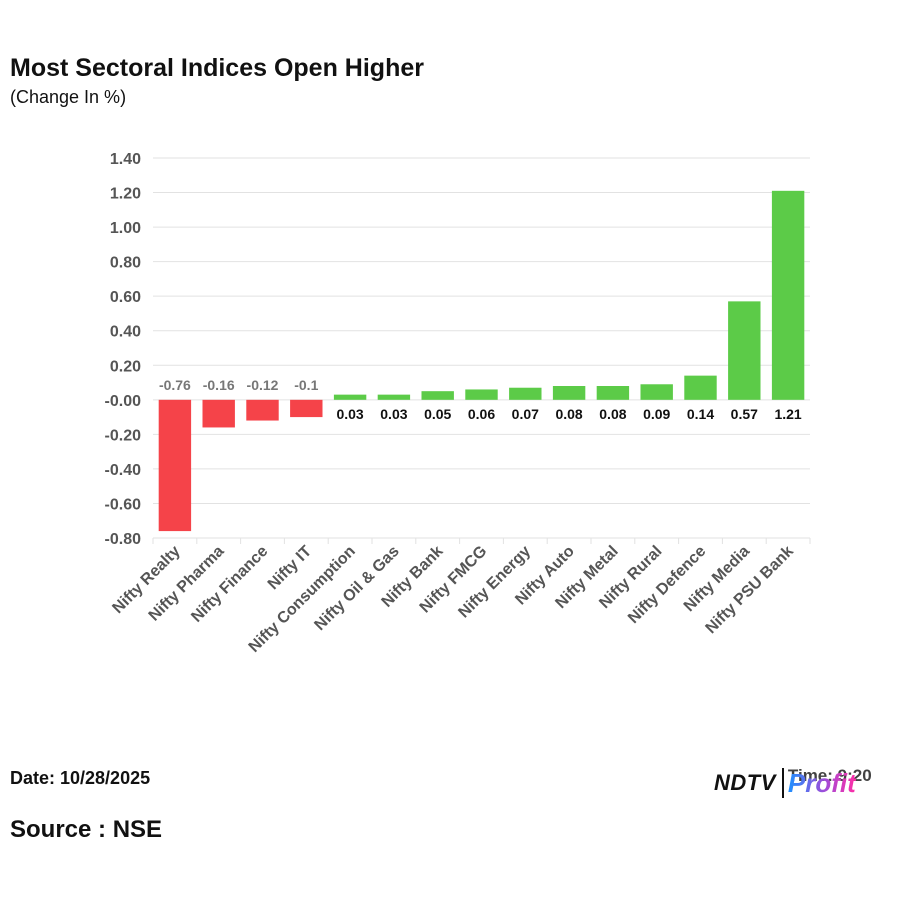 The width and height of the screenshot is (900, 900). I want to click on logo-brand: NDTV, so click(745, 782).